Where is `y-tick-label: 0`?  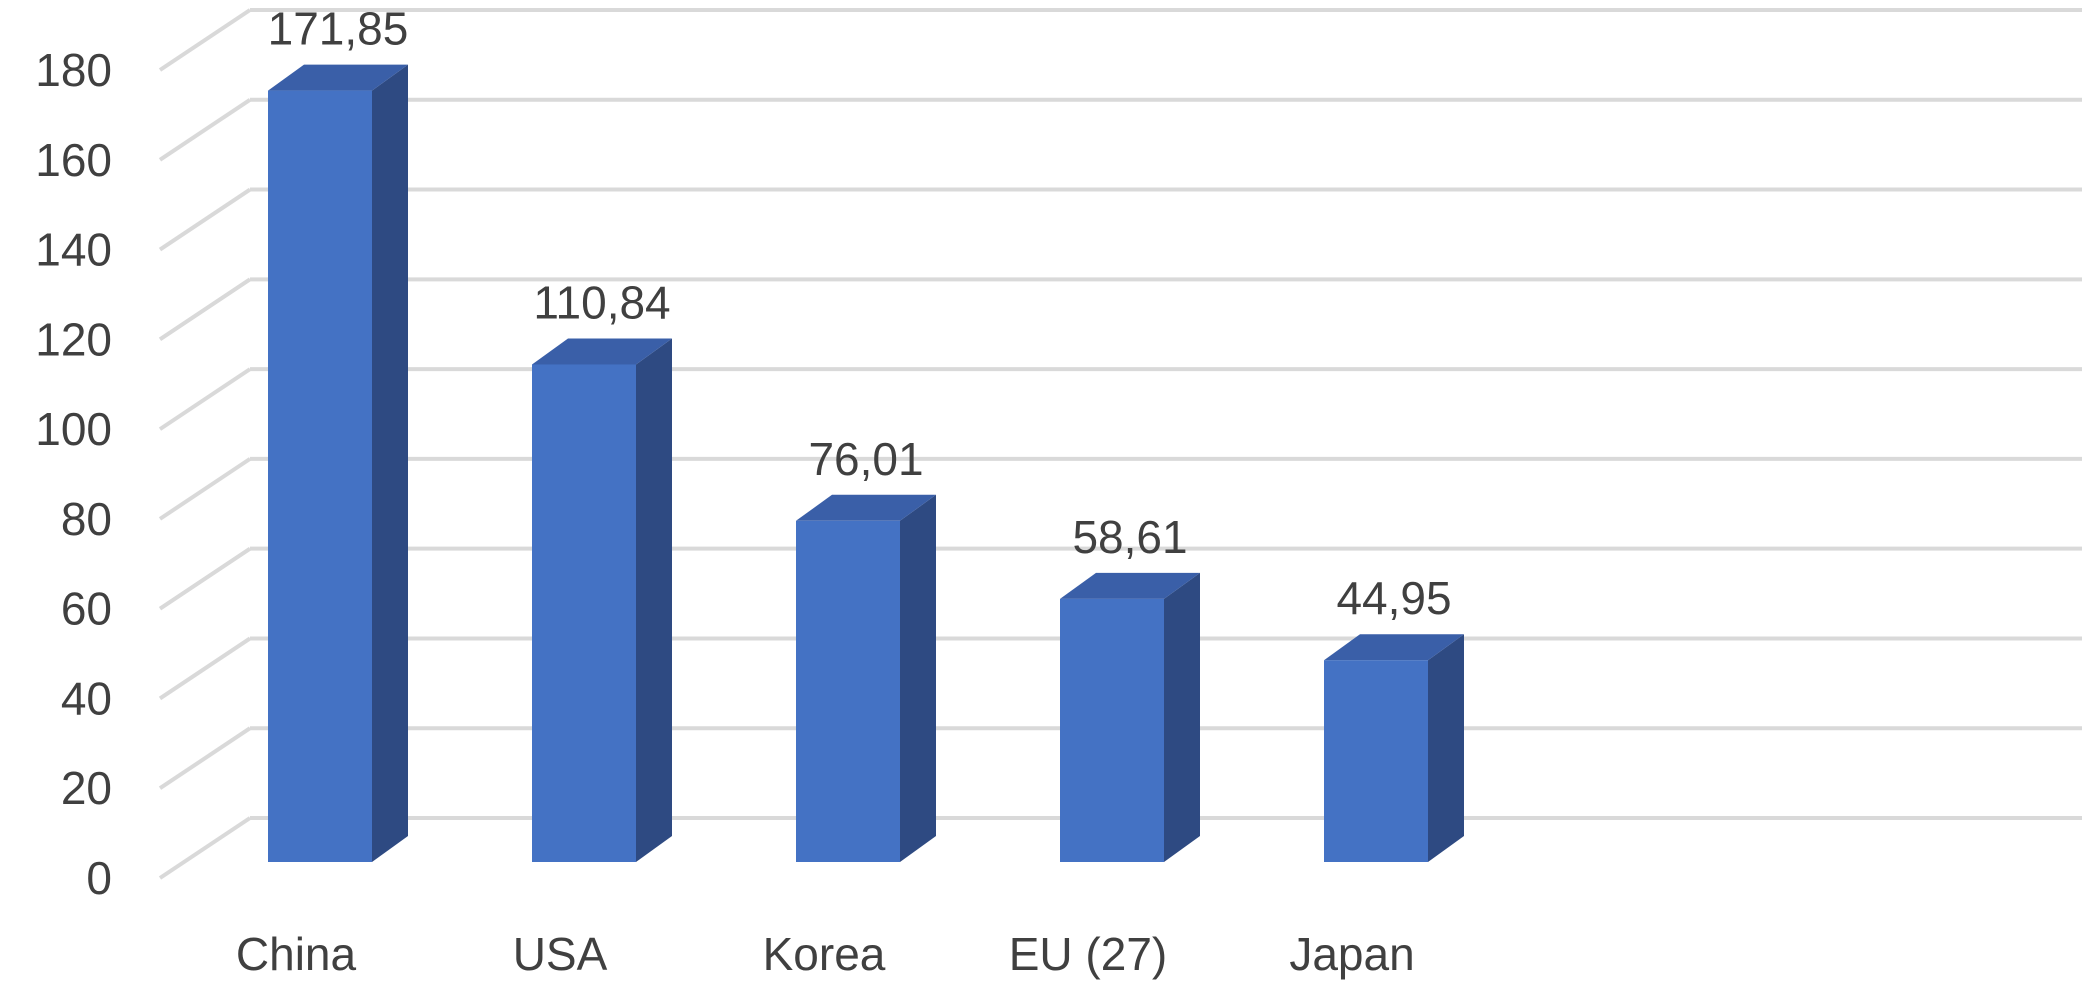
y-tick-label: 0 is located at coordinates (99, 878).